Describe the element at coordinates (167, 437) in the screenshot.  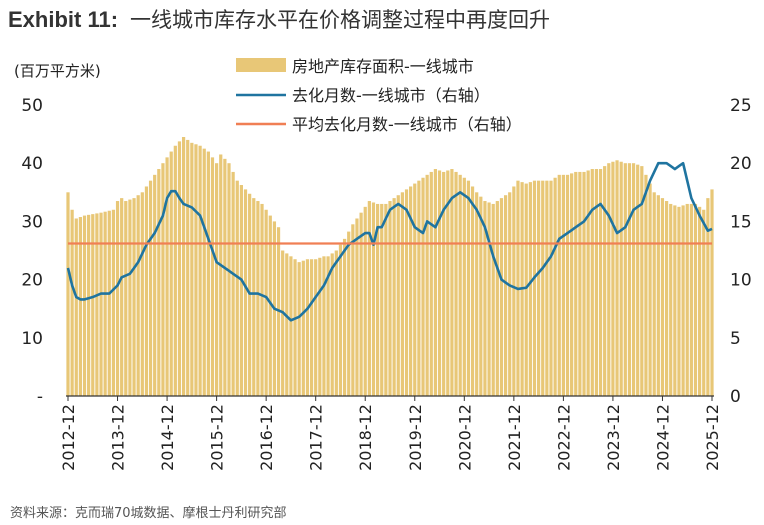
I see `x-tick-label: 2014-12` at that location.